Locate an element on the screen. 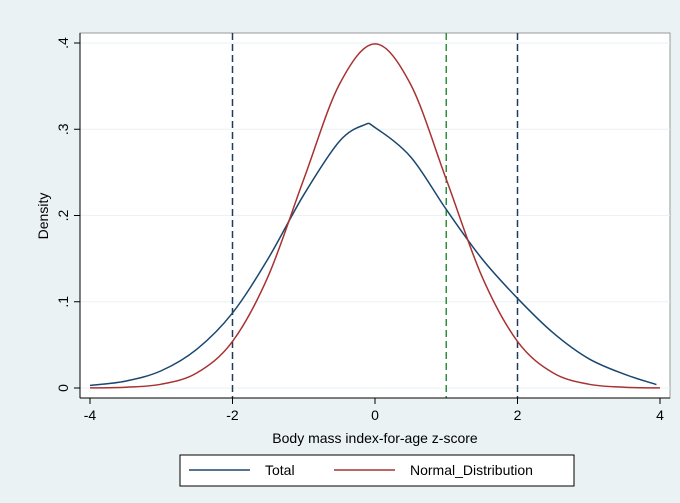 This screenshot has height=503, width=680. legend: Total Normal_Distribution is located at coordinates (377, 470).